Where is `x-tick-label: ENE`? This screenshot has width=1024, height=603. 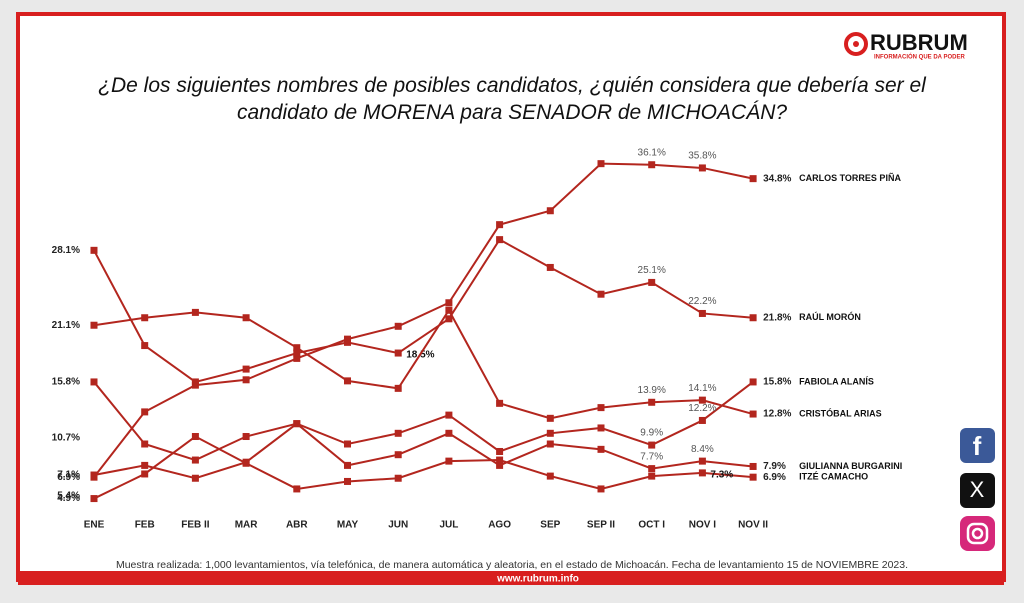 x-tick-label: ENE is located at coordinates (94, 525).